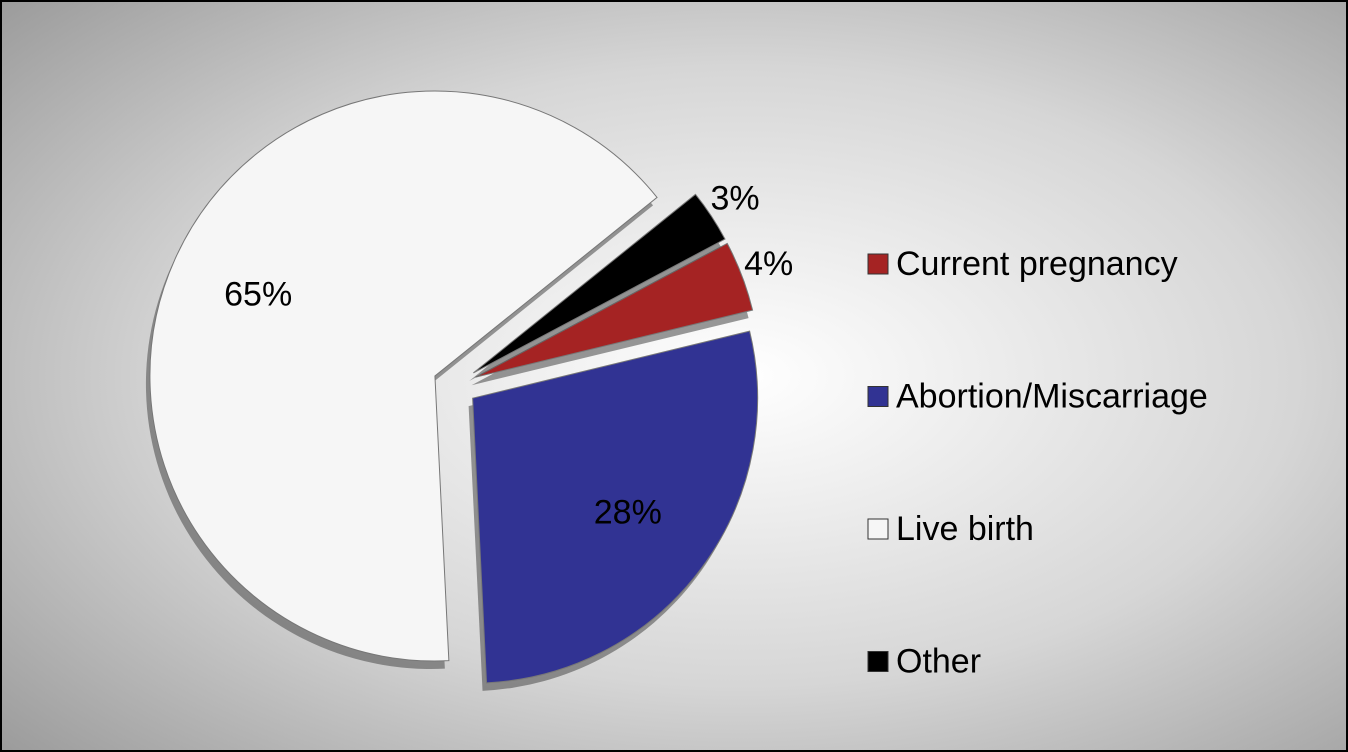  What do you see at coordinates (735, 198) in the screenshot?
I see `data-label: 3%` at bounding box center [735, 198].